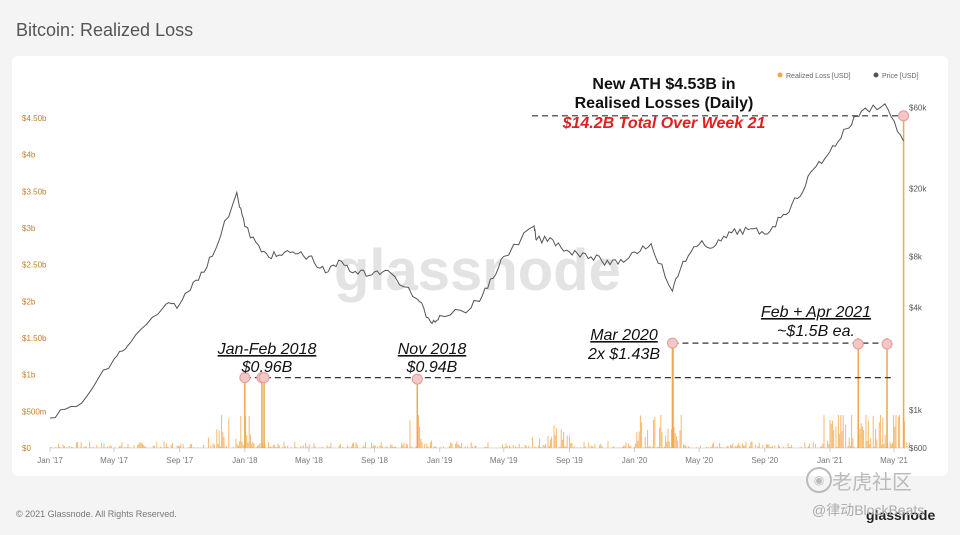 The height and width of the screenshot is (535, 960). Describe the element at coordinates (29, 228) in the screenshot. I see `left-tick-label: $3b` at that location.